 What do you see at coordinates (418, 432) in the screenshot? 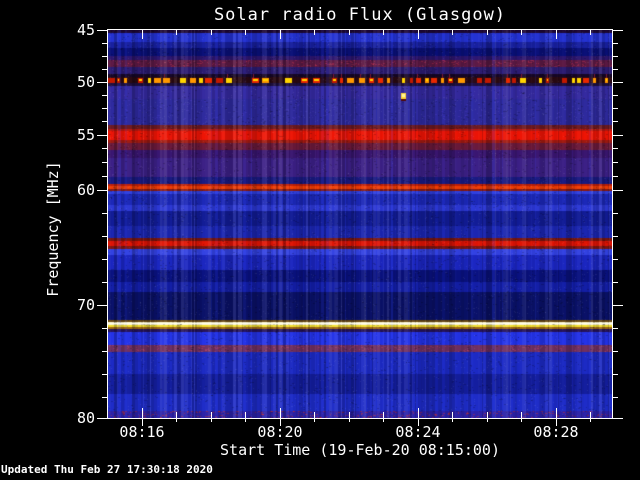
I see `x-tick-label: 08:24` at bounding box center [418, 432].